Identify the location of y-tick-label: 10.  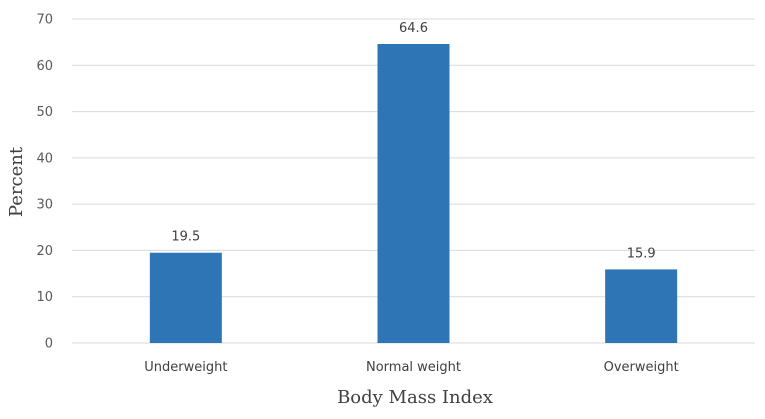
(44, 297).